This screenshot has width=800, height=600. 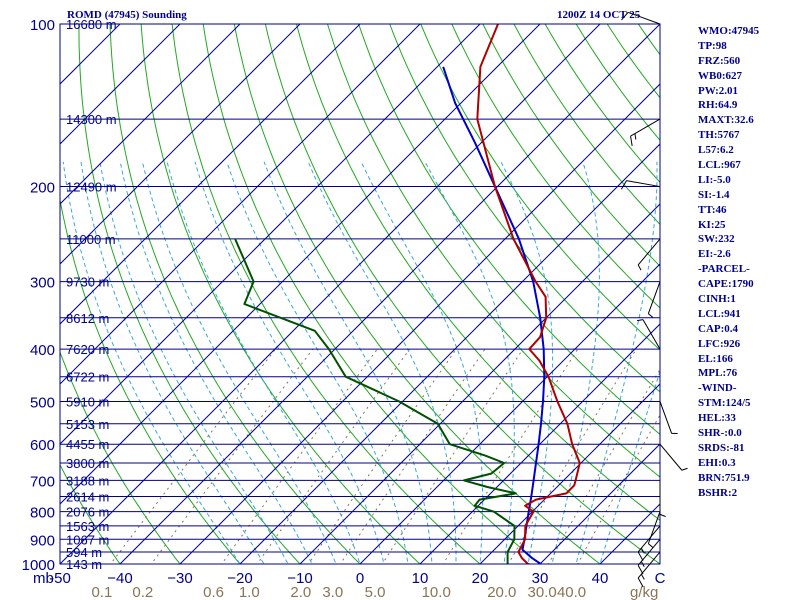 I want to click on temp-tick-label: -50, so click(x=60, y=578).